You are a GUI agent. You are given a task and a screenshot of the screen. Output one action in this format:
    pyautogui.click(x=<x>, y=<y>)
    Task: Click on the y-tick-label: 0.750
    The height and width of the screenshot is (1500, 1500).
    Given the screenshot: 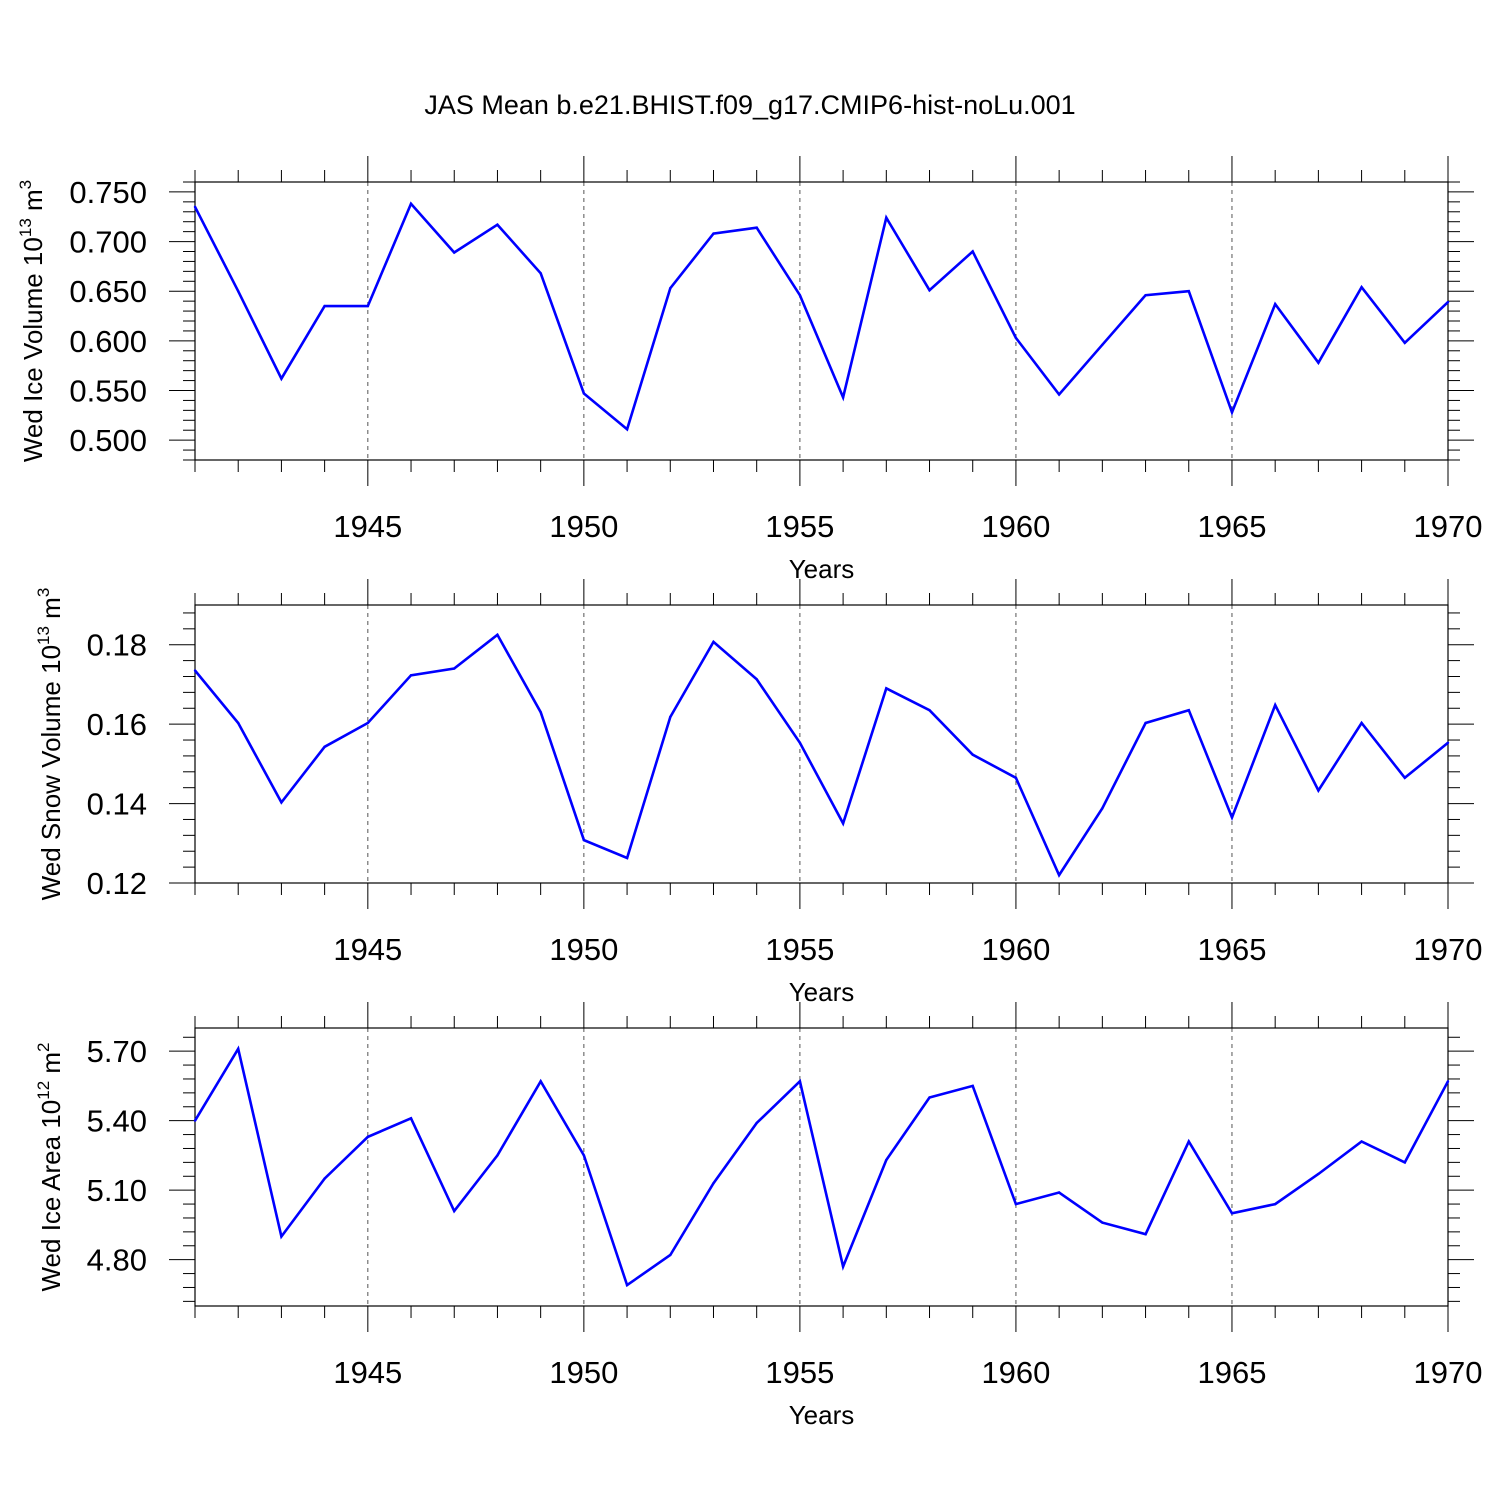 What is the action you would take?
    pyautogui.click(x=108, y=192)
    